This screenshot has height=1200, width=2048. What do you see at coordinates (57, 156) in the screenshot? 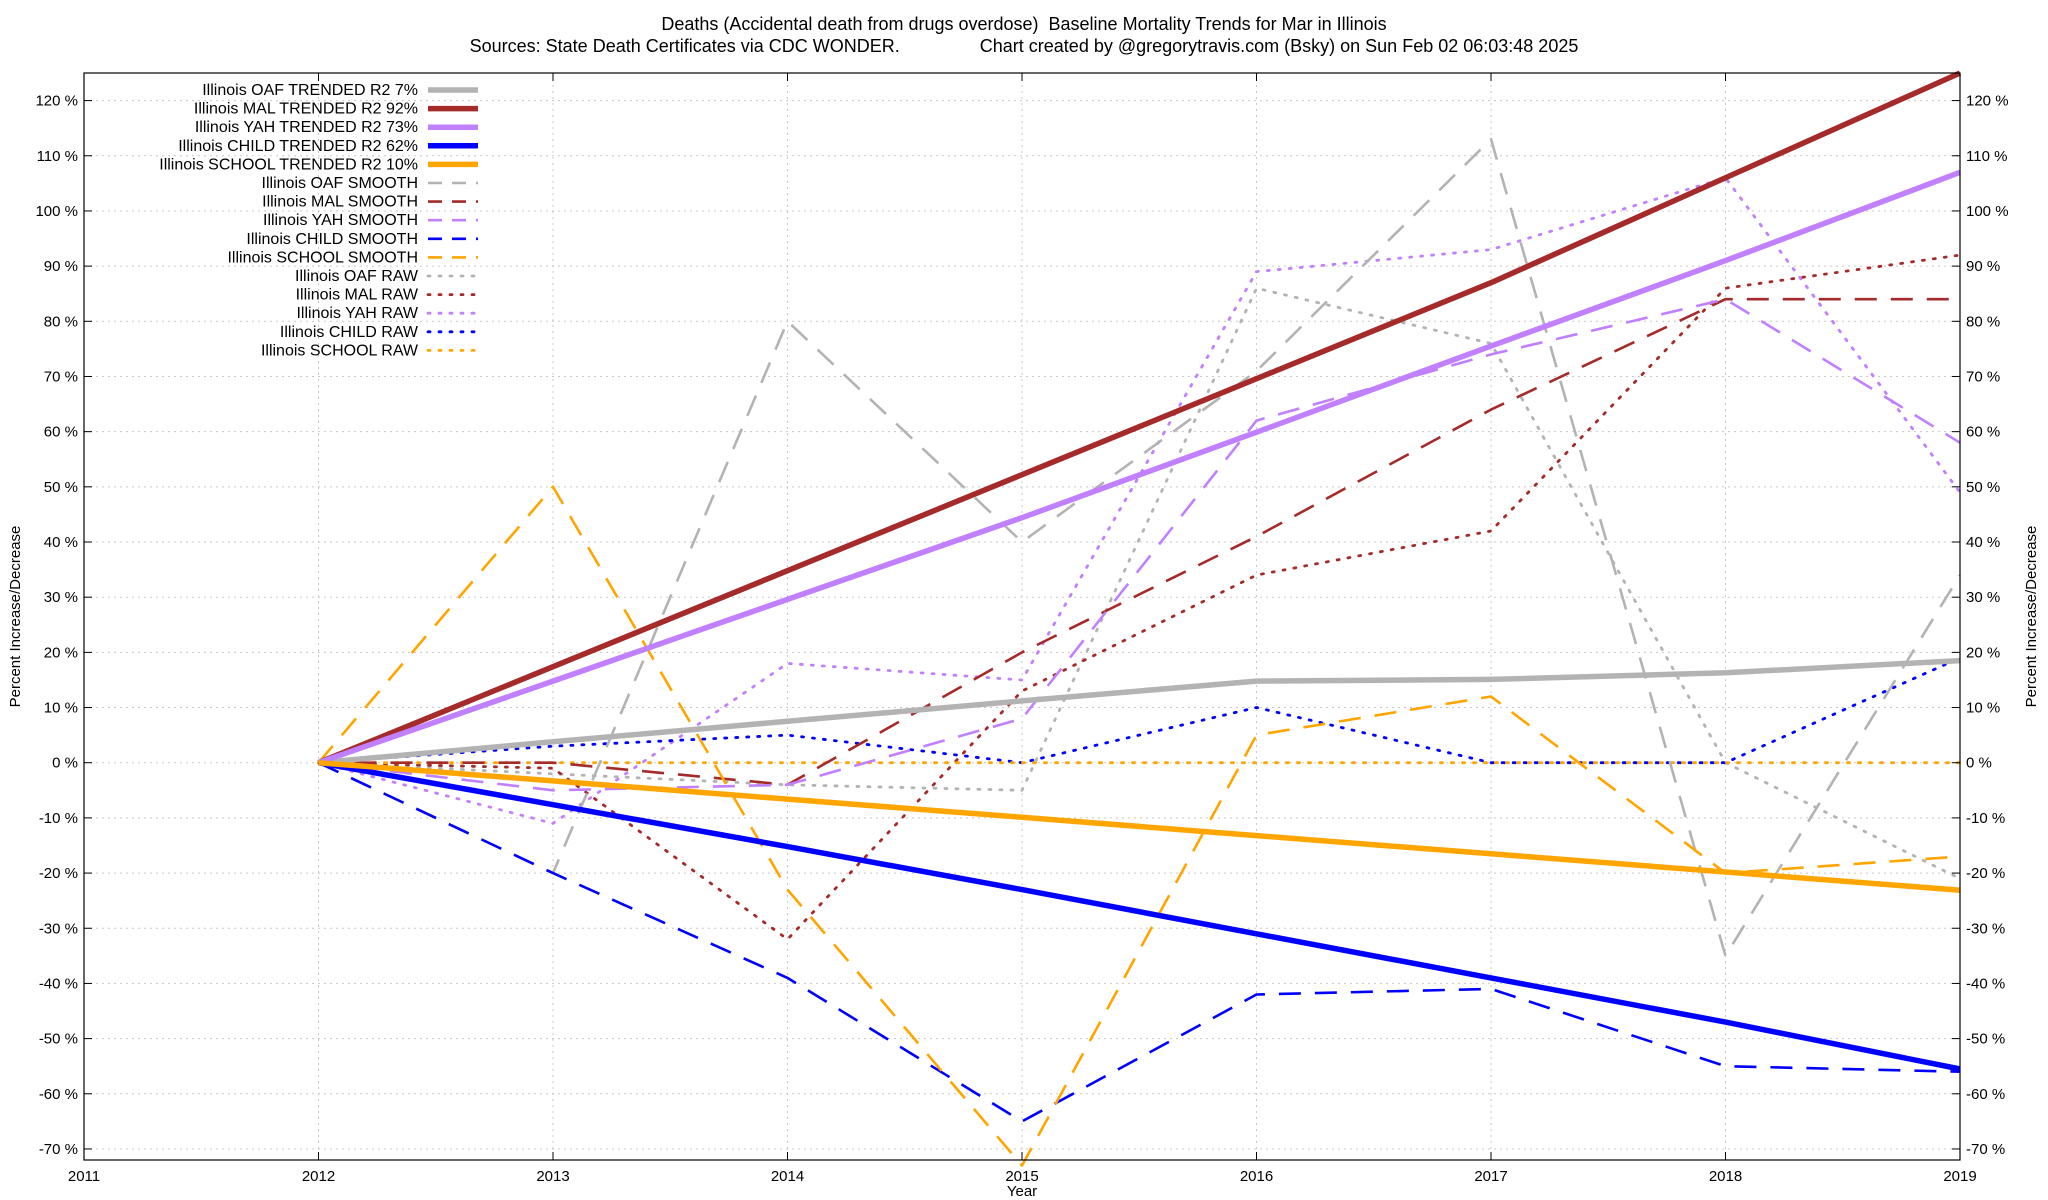
I see `y-tick-label: 110 %` at bounding box center [57, 156].